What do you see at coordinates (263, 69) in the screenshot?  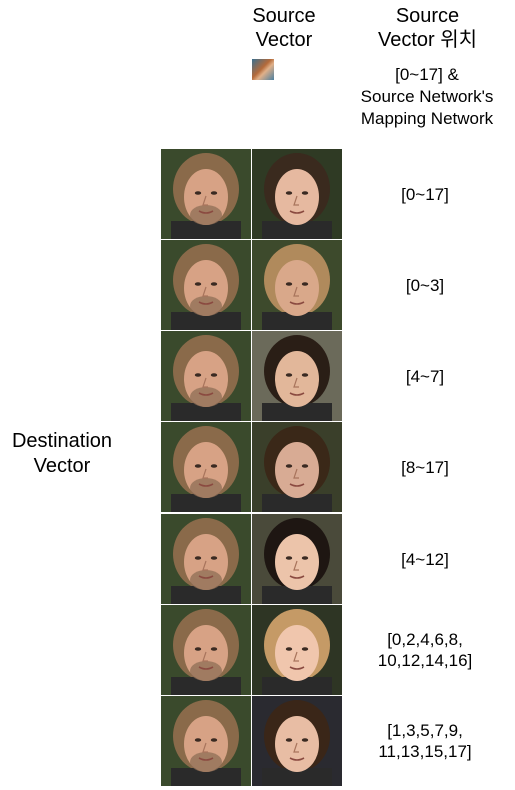 I see `source-thumbnail-image` at bounding box center [263, 69].